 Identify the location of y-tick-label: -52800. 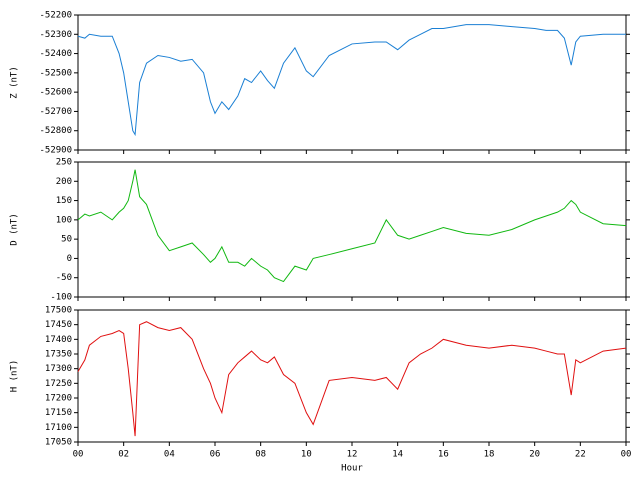
(55, 131).